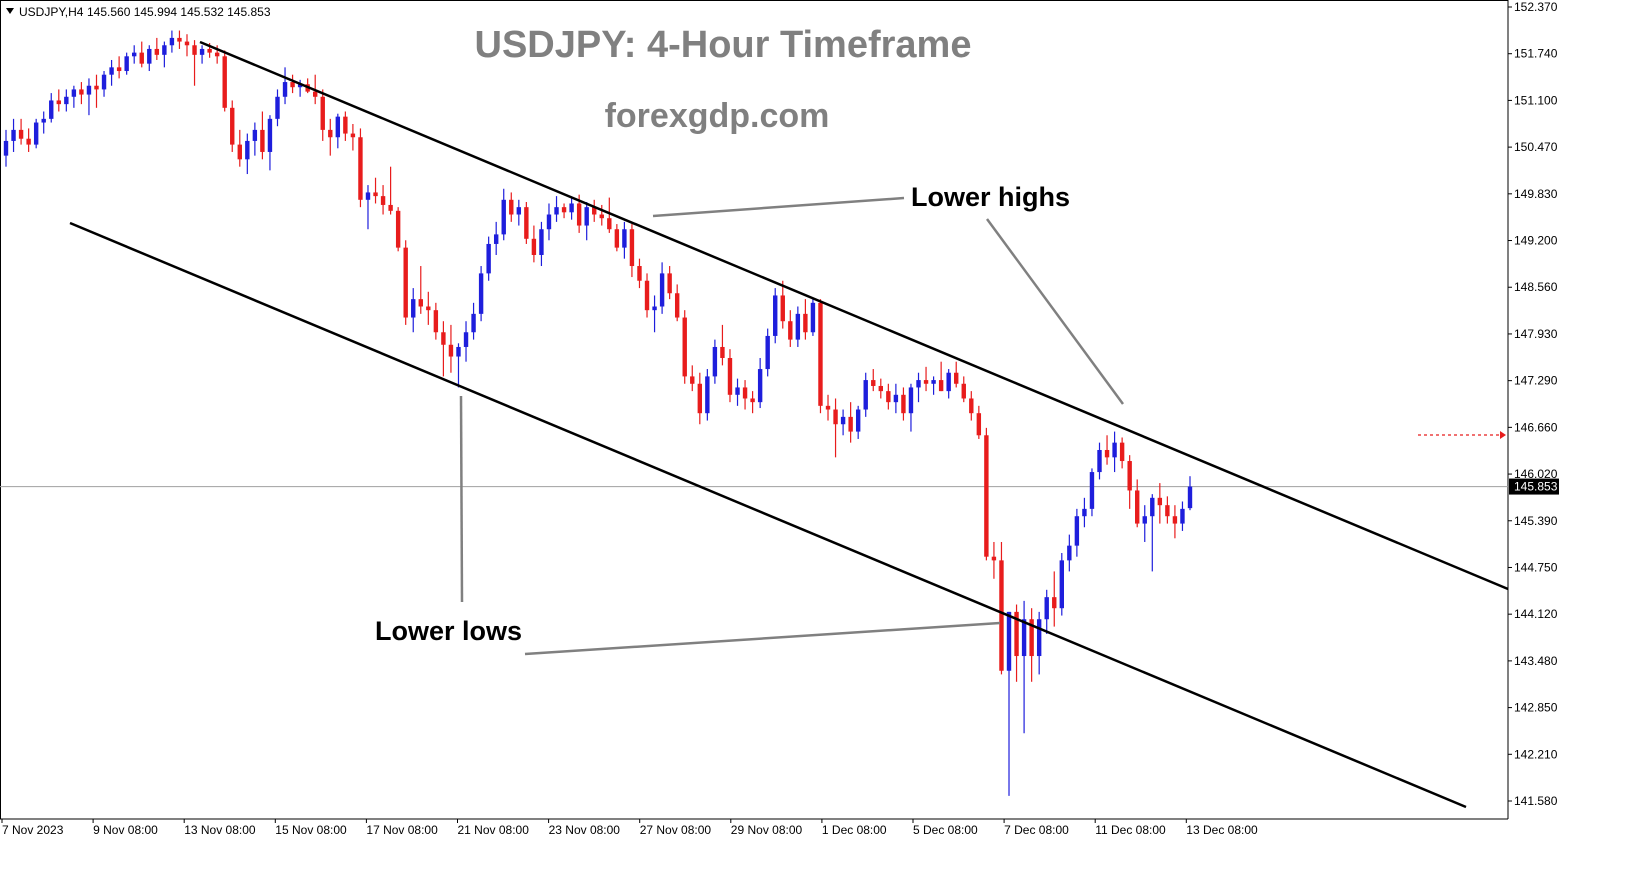  Describe the element at coordinates (10, 11) in the screenshot. I see `symbol-dropdown-icon` at that location.